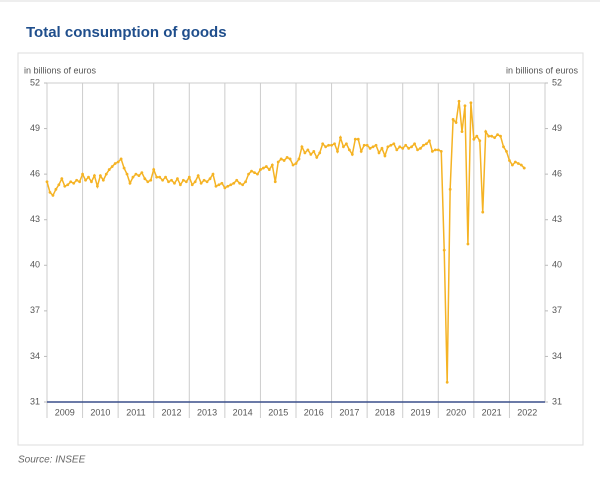 The height and width of the screenshot is (482, 600). What do you see at coordinates (65, 412) in the screenshot?
I see `x-tick-label: 2009` at bounding box center [65, 412].